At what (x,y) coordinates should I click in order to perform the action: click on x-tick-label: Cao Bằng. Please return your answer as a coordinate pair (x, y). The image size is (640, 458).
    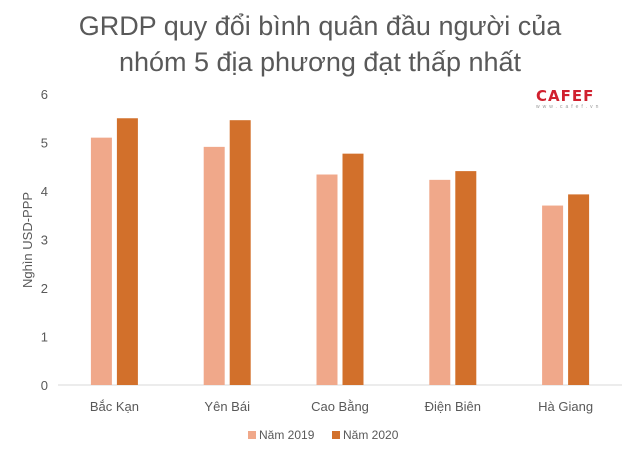
    Looking at the image, I should click on (340, 406).